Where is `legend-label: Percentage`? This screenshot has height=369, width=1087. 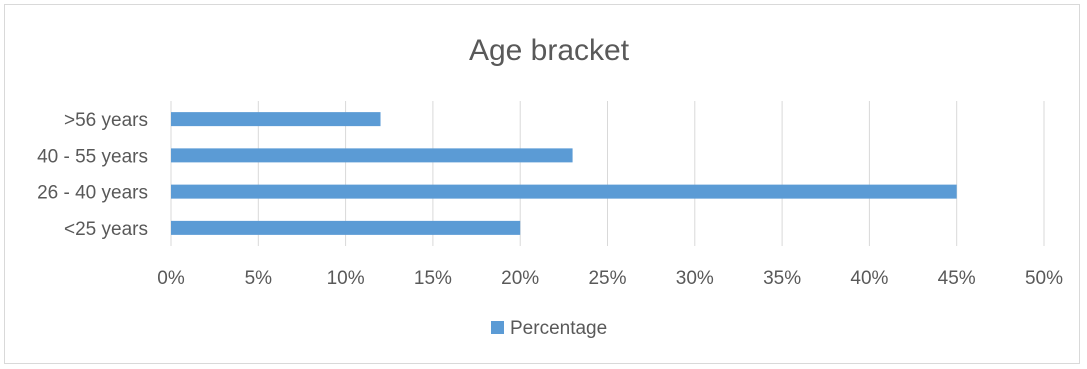
legend-label: Percentage is located at coordinates (558, 328).